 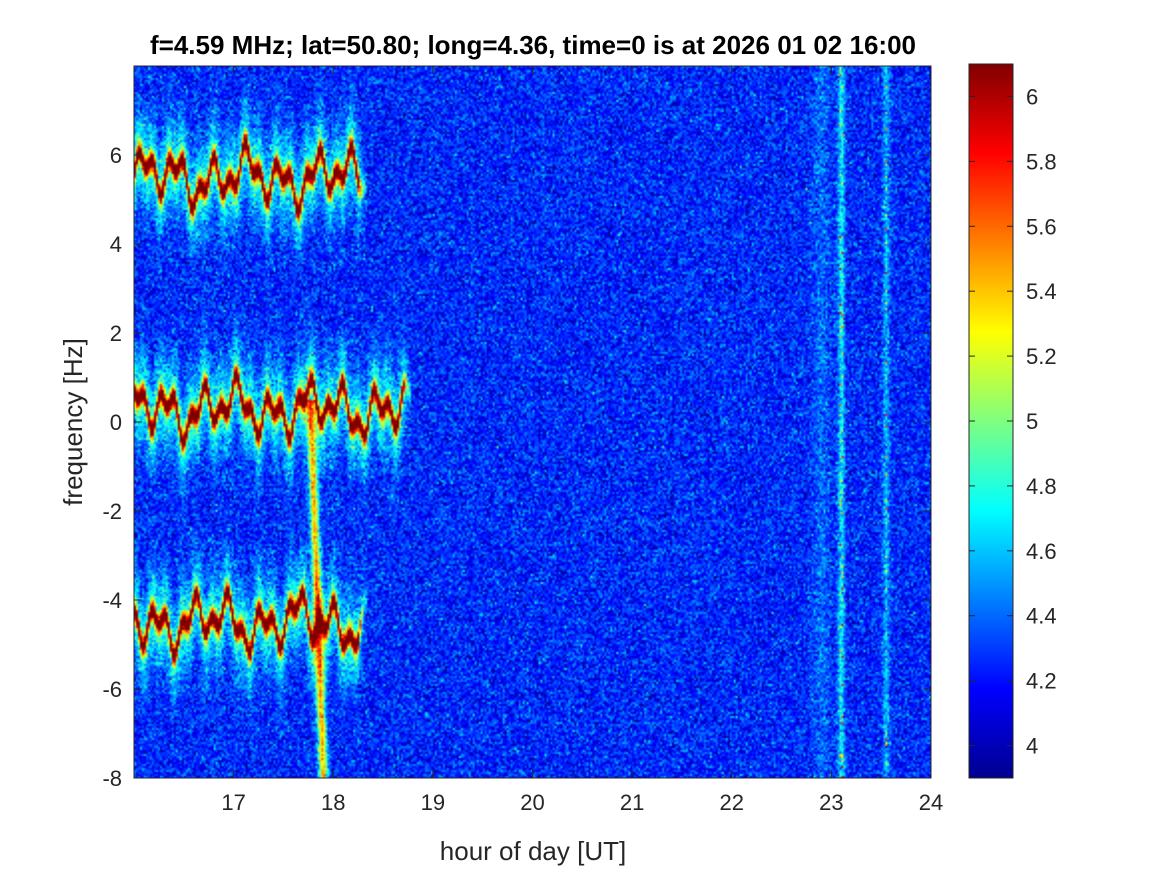 What do you see at coordinates (116, 422) in the screenshot?
I see `y-tick-label: 0` at bounding box center [116, 422].